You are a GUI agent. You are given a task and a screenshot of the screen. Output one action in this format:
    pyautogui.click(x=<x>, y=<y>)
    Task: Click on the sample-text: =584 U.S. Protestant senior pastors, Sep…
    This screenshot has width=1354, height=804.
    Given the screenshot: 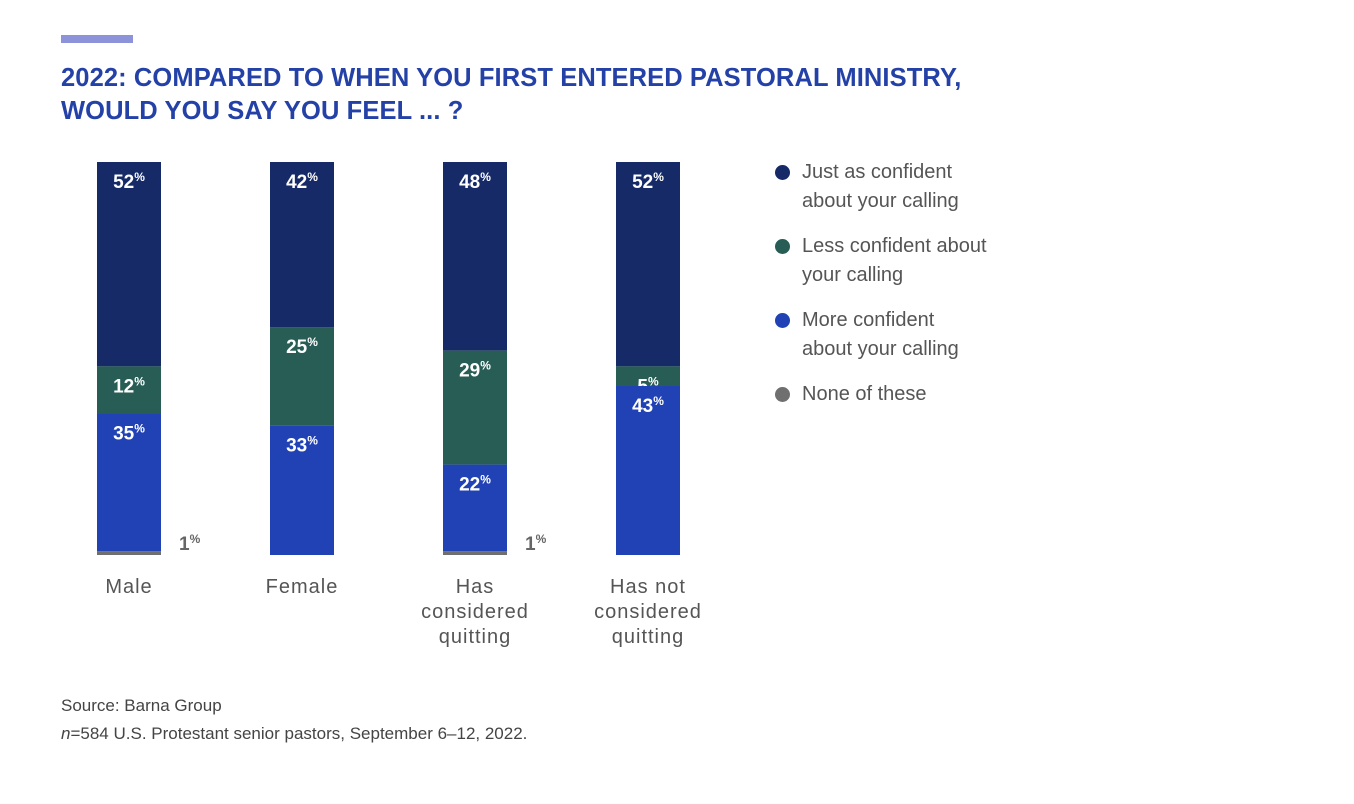 What is the action you would take?
    pyautogui.click(x=299, y=733)
    